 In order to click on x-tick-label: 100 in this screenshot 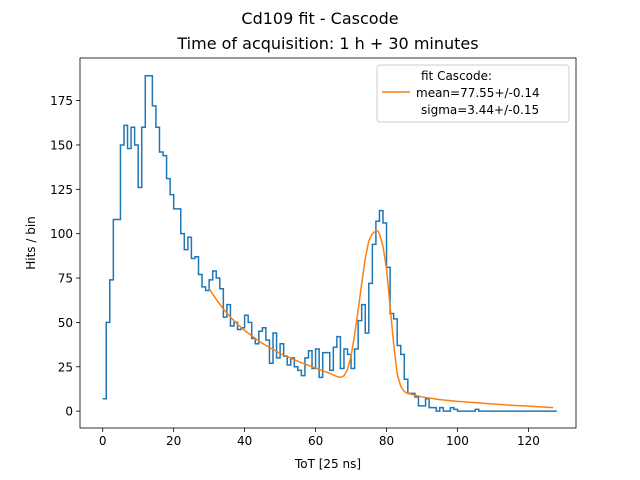, I will do `click(457, 441)`.